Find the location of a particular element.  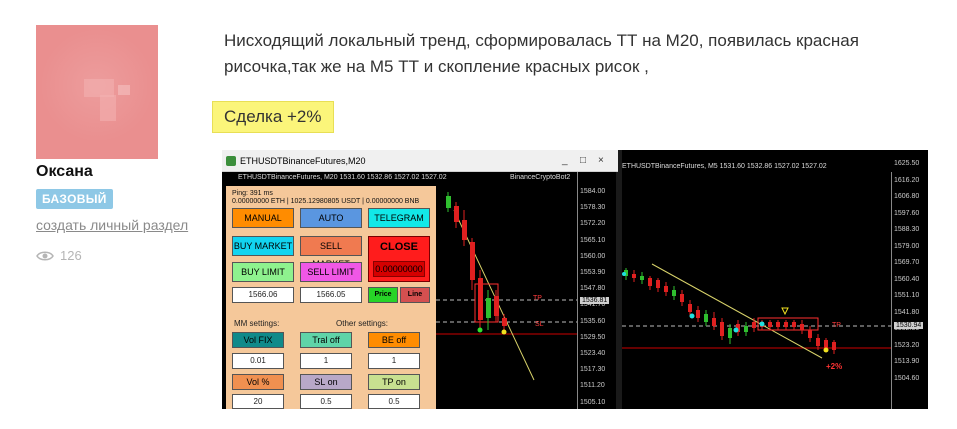

sell-market-button: SELL MARKET is located at coordinates (331, 252).